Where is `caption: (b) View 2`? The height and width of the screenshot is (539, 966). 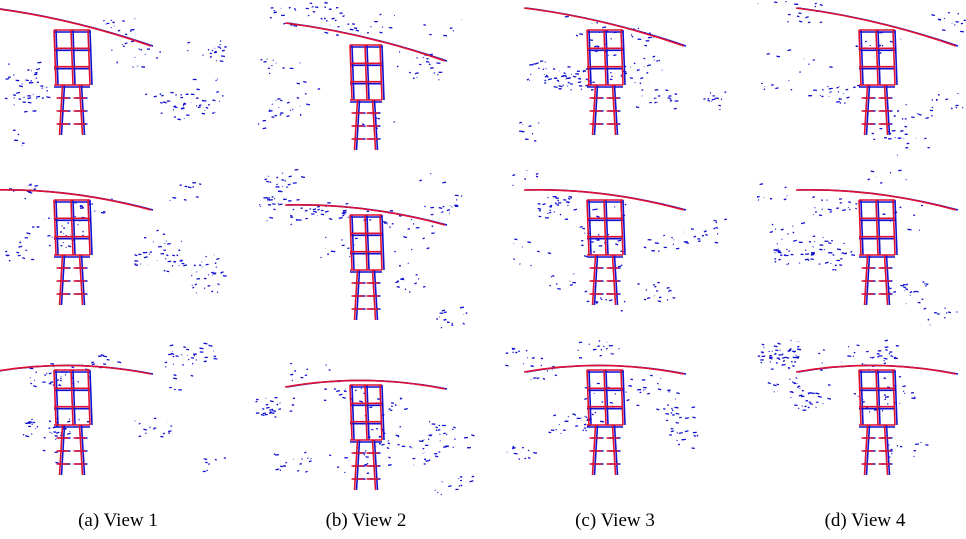
caption: (b) View 2 is located at coordinates (366, 520).